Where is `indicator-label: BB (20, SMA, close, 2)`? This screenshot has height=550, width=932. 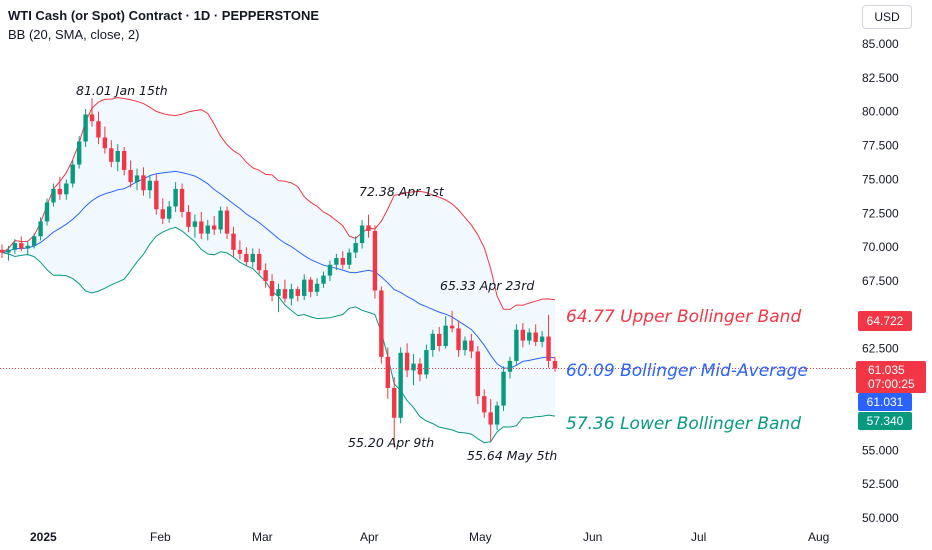 indicator-label: BB (20, SMA, close, 2) is located at coordinates (74, 34).